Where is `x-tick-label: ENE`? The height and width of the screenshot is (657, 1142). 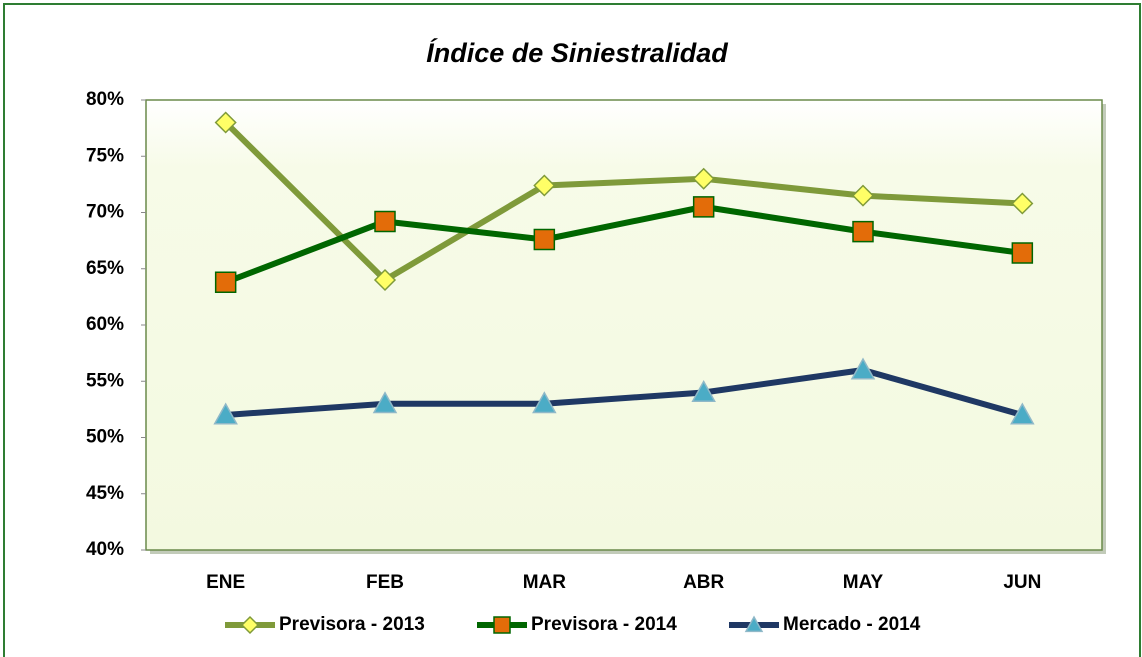 x-tick-label: ENE is located at coordinates (225, 582).